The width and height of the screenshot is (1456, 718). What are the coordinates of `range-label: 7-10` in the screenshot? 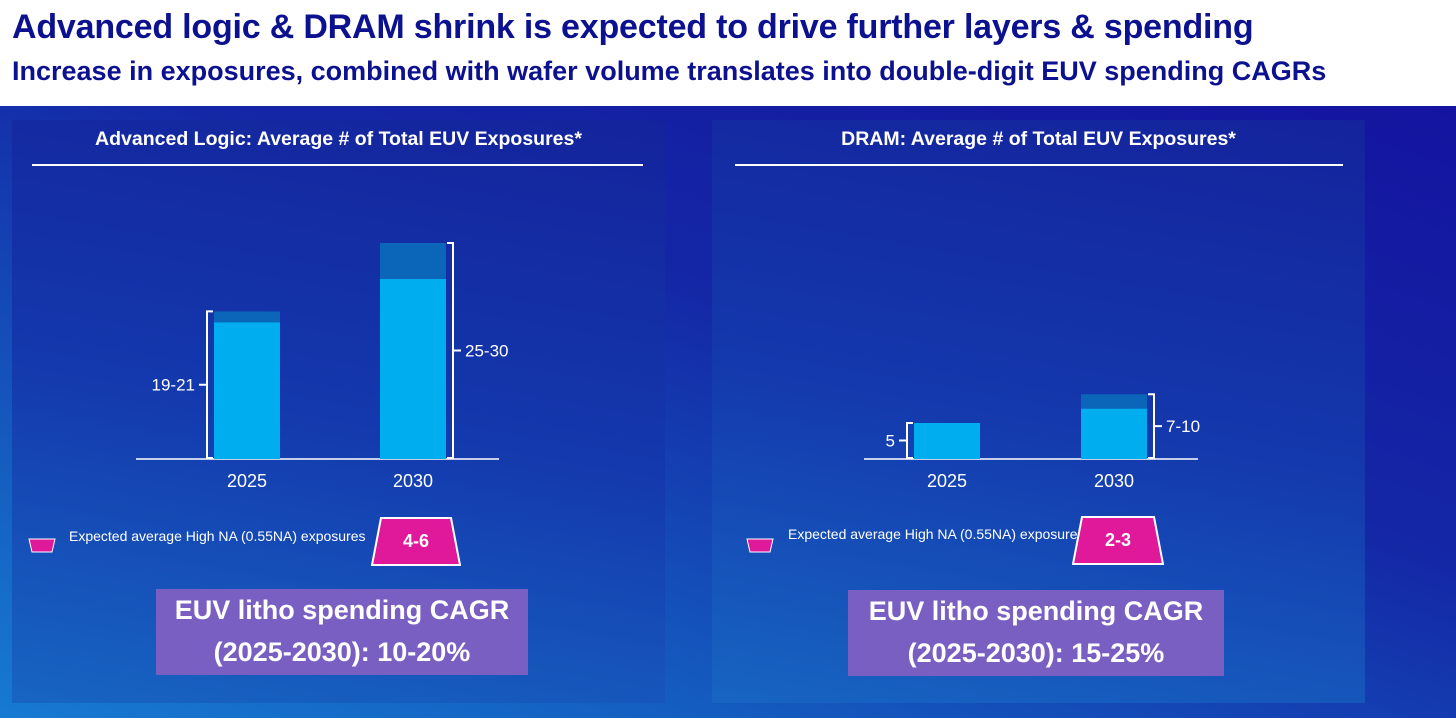 It's located at (1183, 426).